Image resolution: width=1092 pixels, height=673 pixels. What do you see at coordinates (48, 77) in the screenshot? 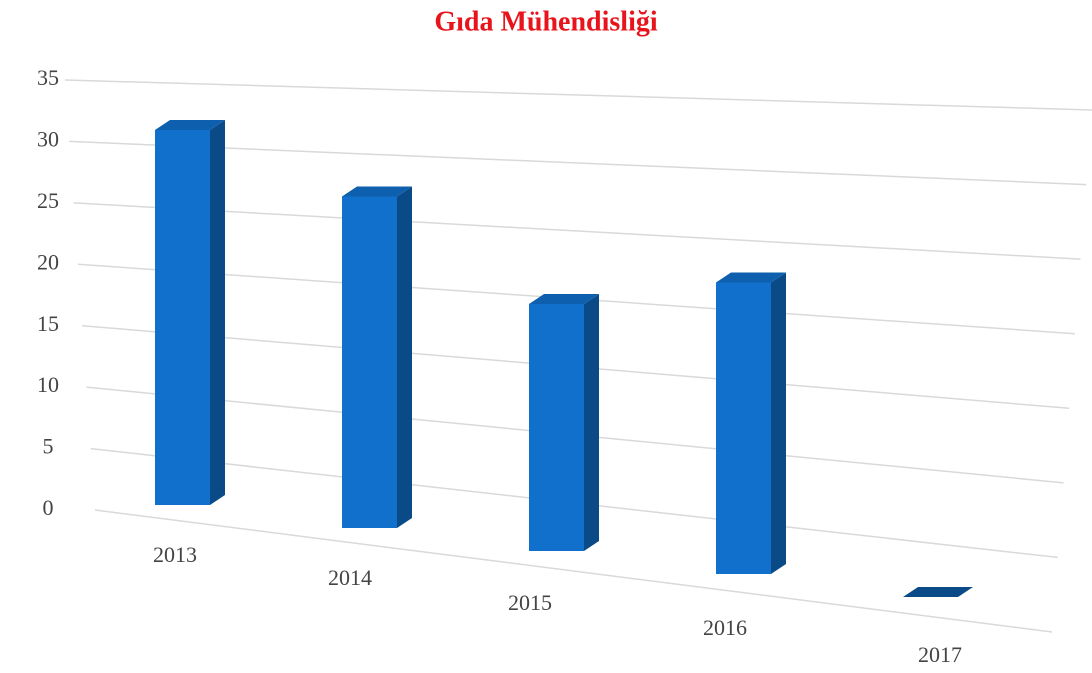
I see `y-tick-label: 35` at bounding box center [48, 77].